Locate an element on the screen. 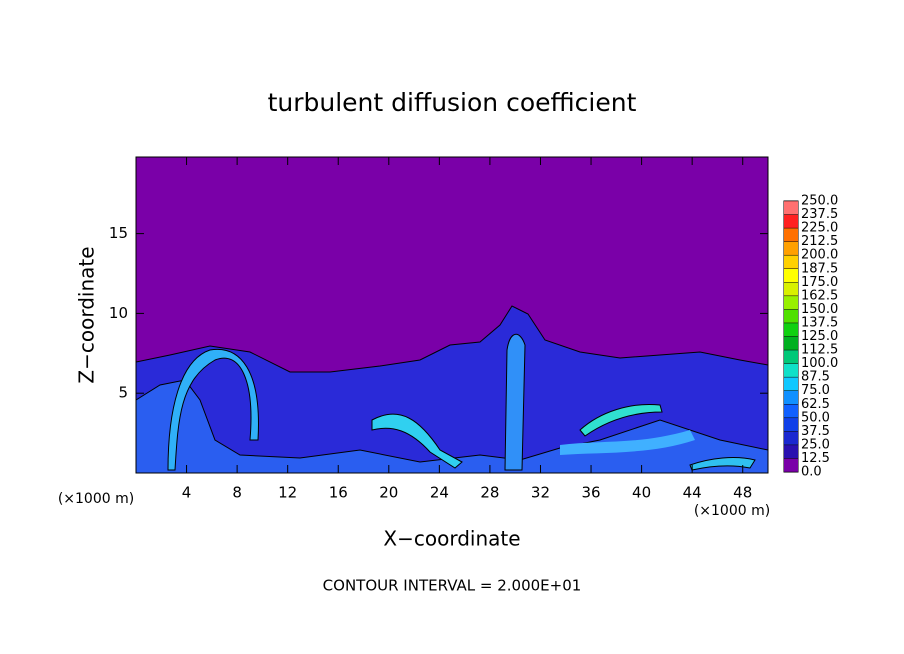 The image size is (904, 654). colorbar-label: 237.5 is located at coordinates (819, 214).